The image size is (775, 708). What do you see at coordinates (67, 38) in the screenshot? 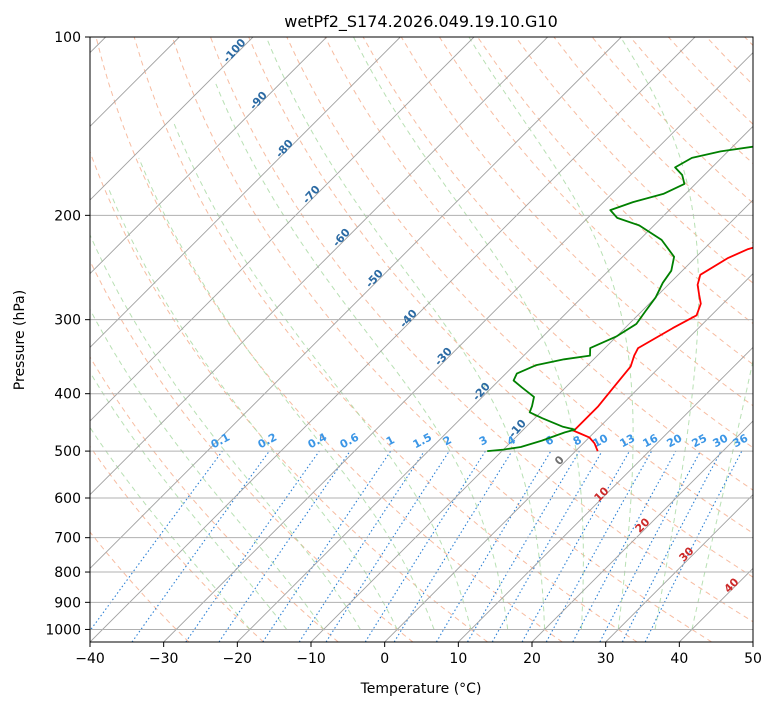
I see `y-tick-label: 100` at bounding box center [67, 38].